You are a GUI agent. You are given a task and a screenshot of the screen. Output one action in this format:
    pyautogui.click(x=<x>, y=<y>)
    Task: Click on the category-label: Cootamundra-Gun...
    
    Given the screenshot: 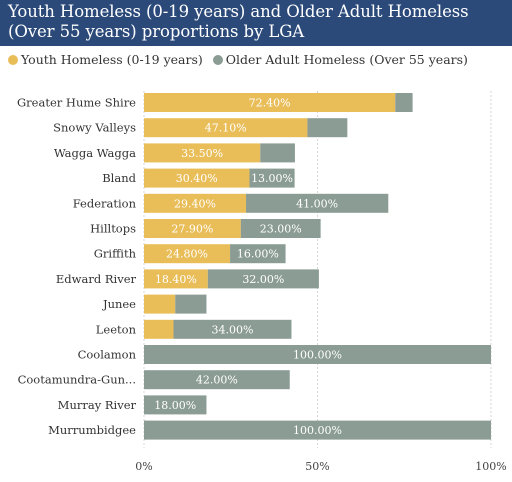 What is the action you would take?
    pyautogui.click(x=77, y=380)
    